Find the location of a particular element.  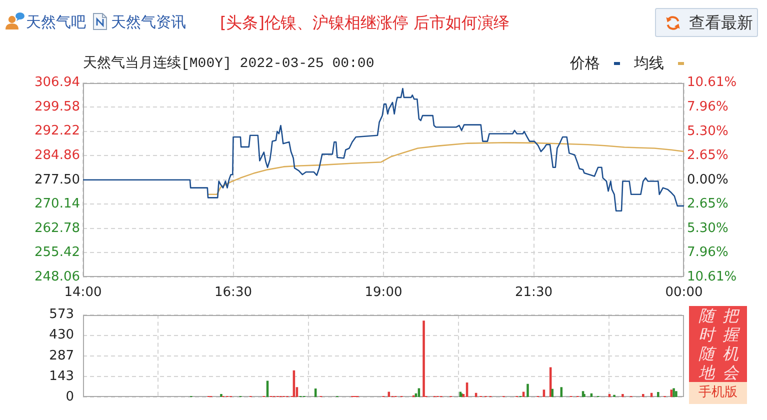

y-tick-label: 573 is located at coordinates (61, 314).